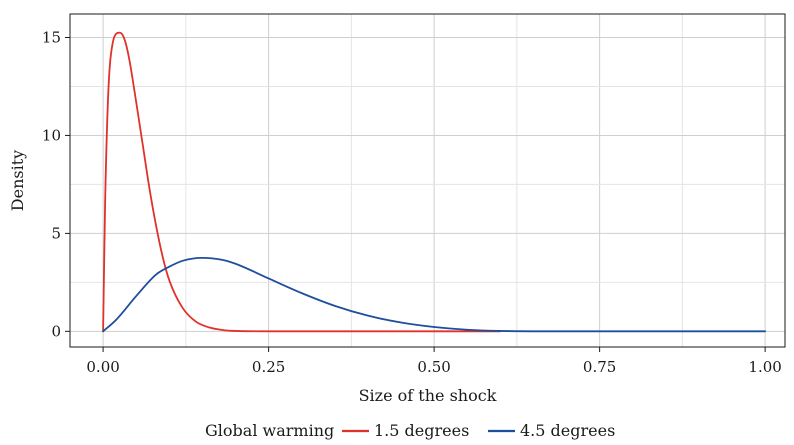 Image resolution: width=794 pixels, height=445 pixels. I want to click on x-tick-label: 0.50, so click(433, 367).